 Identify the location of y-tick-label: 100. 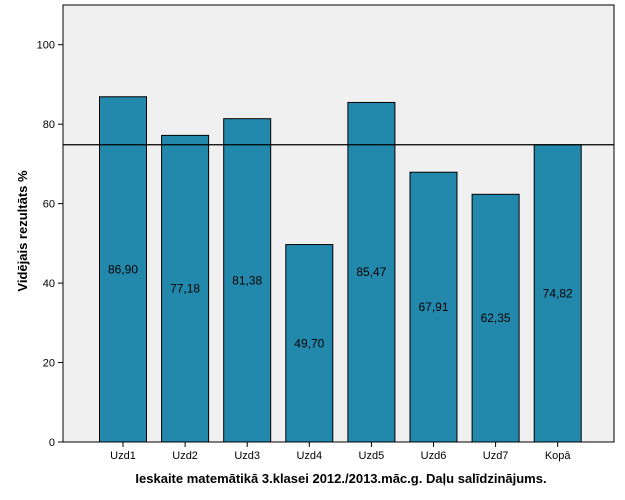
(46, 46).